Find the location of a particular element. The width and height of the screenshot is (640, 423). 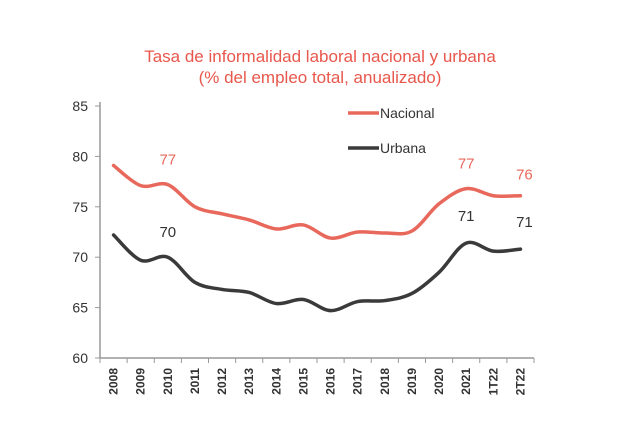

x-tick-label: 2014 is located at coordinates (276, 381).